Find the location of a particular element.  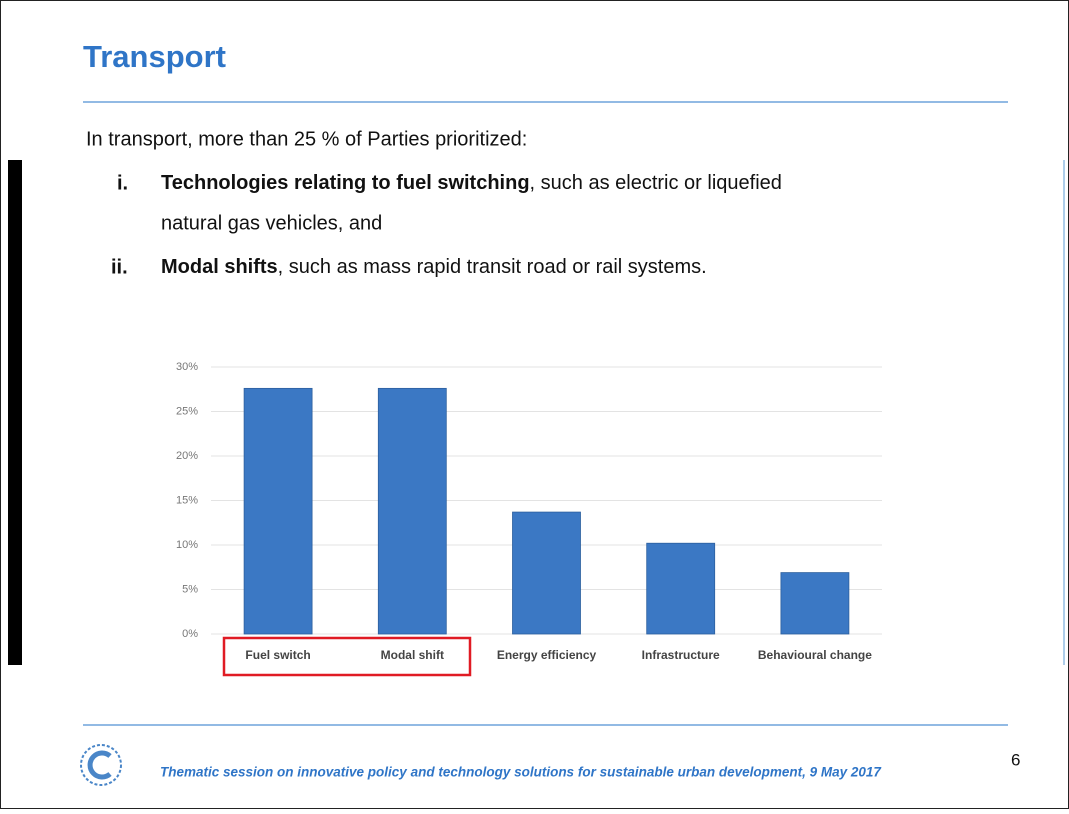

bullet-rest: , such as electric or liquefied is located at coordinates (656, 183).